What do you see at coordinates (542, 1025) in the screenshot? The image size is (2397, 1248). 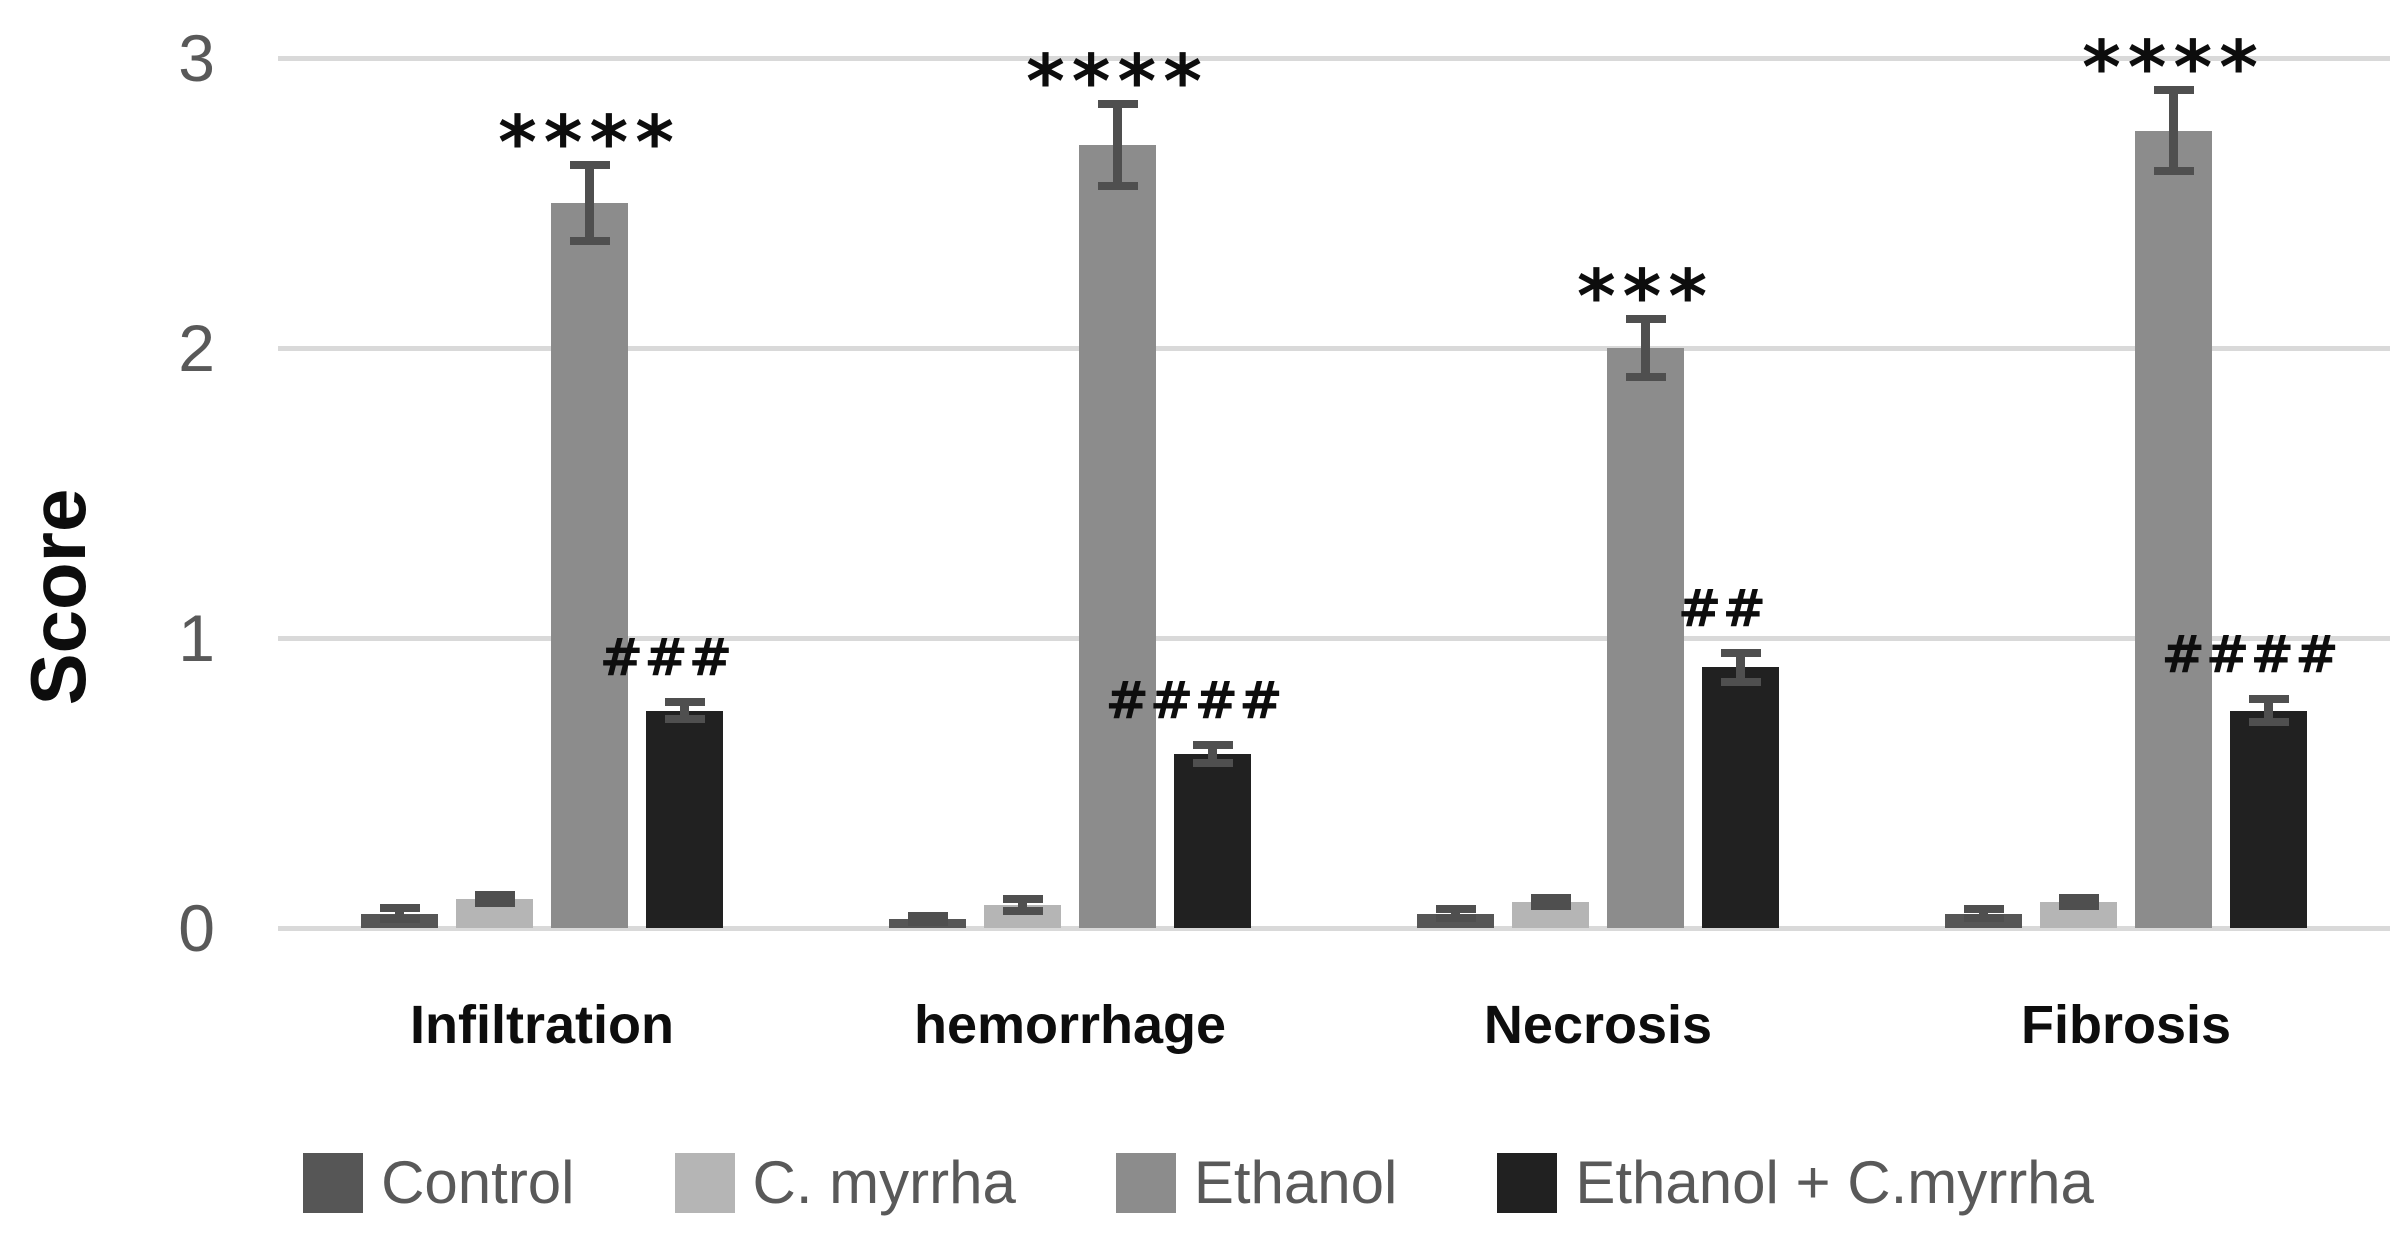 I see `x-label-infiltration: Infiltration` at bounding box center [542, 1025].